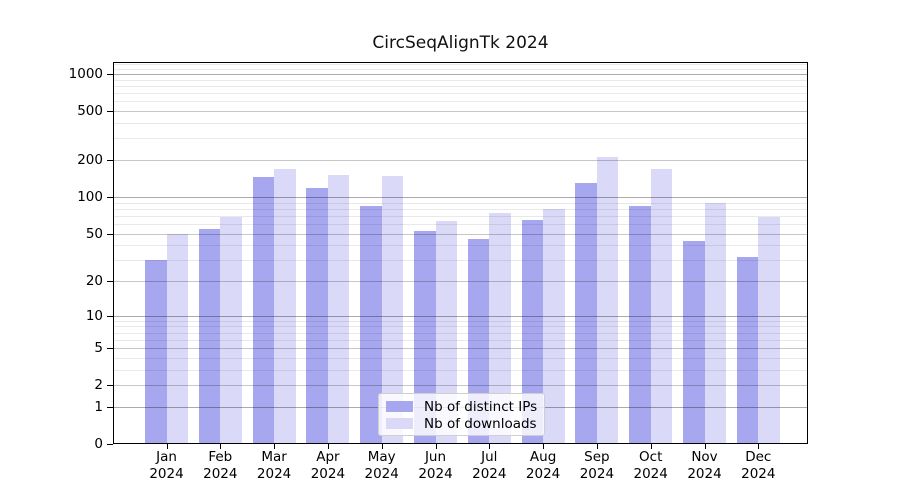 This screenshot has height=500, width=900. What do you see at coordinates (597, 457) in the screenshot?
I see `x-tick-label-line: Sep` at bounding box center [597, 457].